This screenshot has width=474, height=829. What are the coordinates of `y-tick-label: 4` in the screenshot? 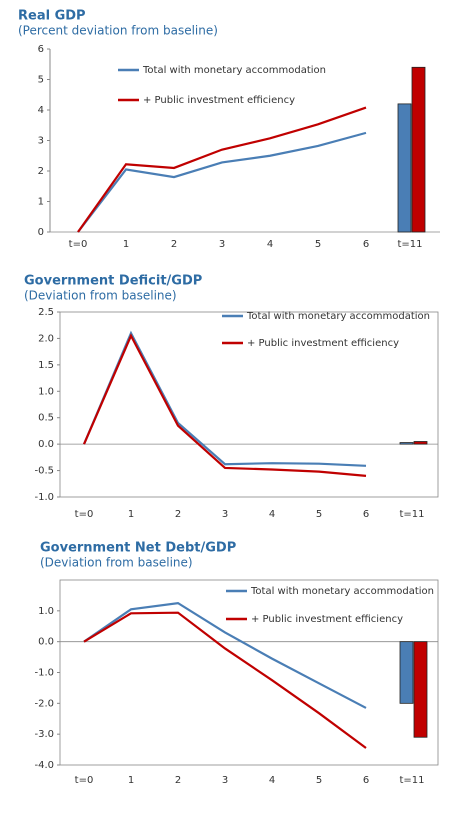 It's located at (41, 110).